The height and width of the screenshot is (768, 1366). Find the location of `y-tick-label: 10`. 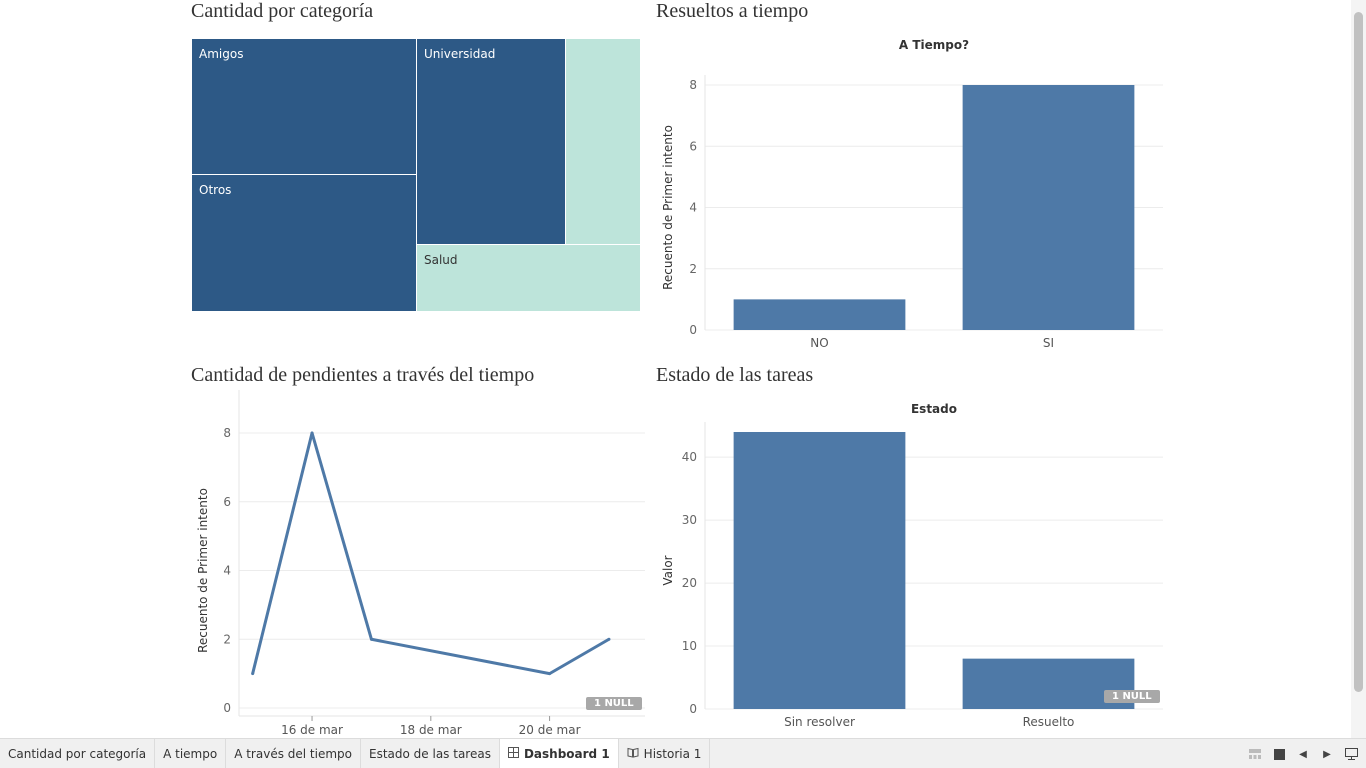

y-tick-label: 10 is located at coordinates (689, 646).